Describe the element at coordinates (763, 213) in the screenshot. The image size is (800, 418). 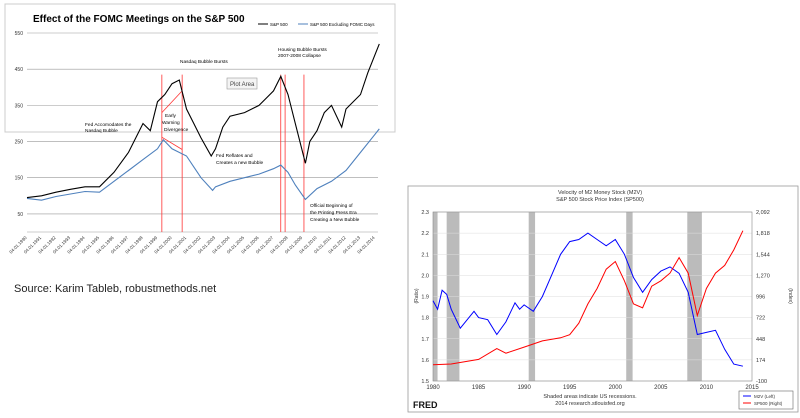
I see `y-right-tick-label: 2,092` at that location.